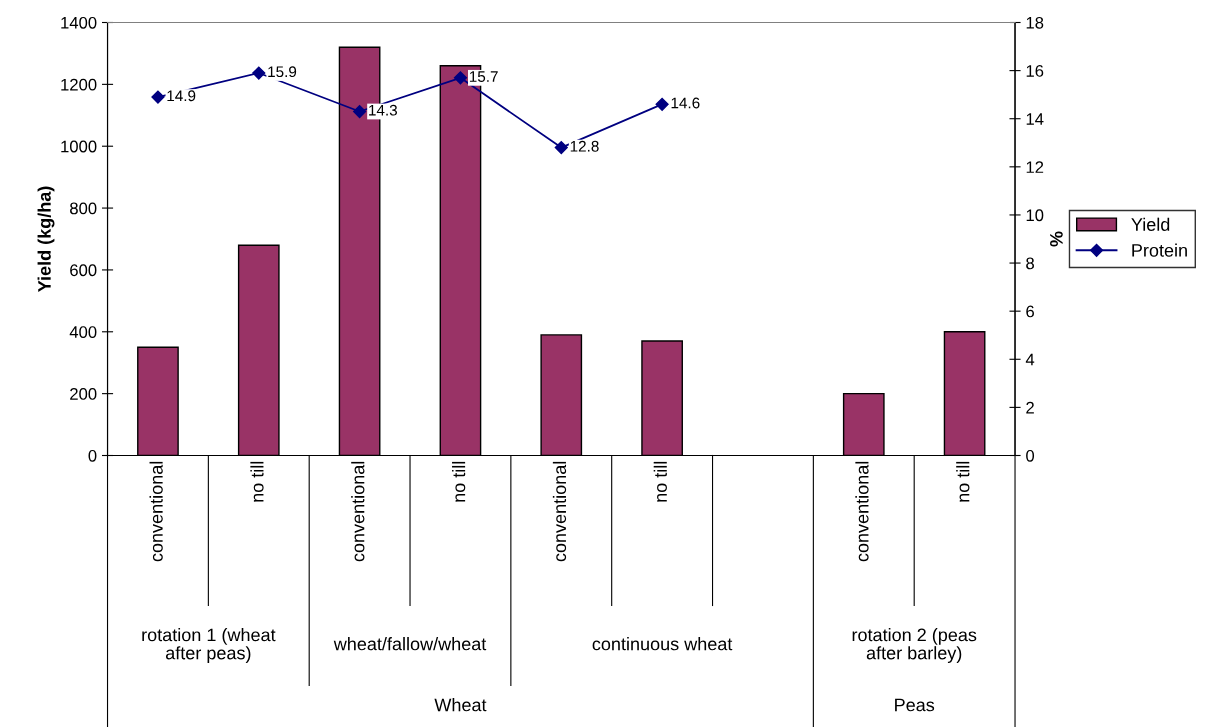 The height and width of the screenshot is (727, 1215). I want to click on y2-tick-label: 8, so click(1030, 263).